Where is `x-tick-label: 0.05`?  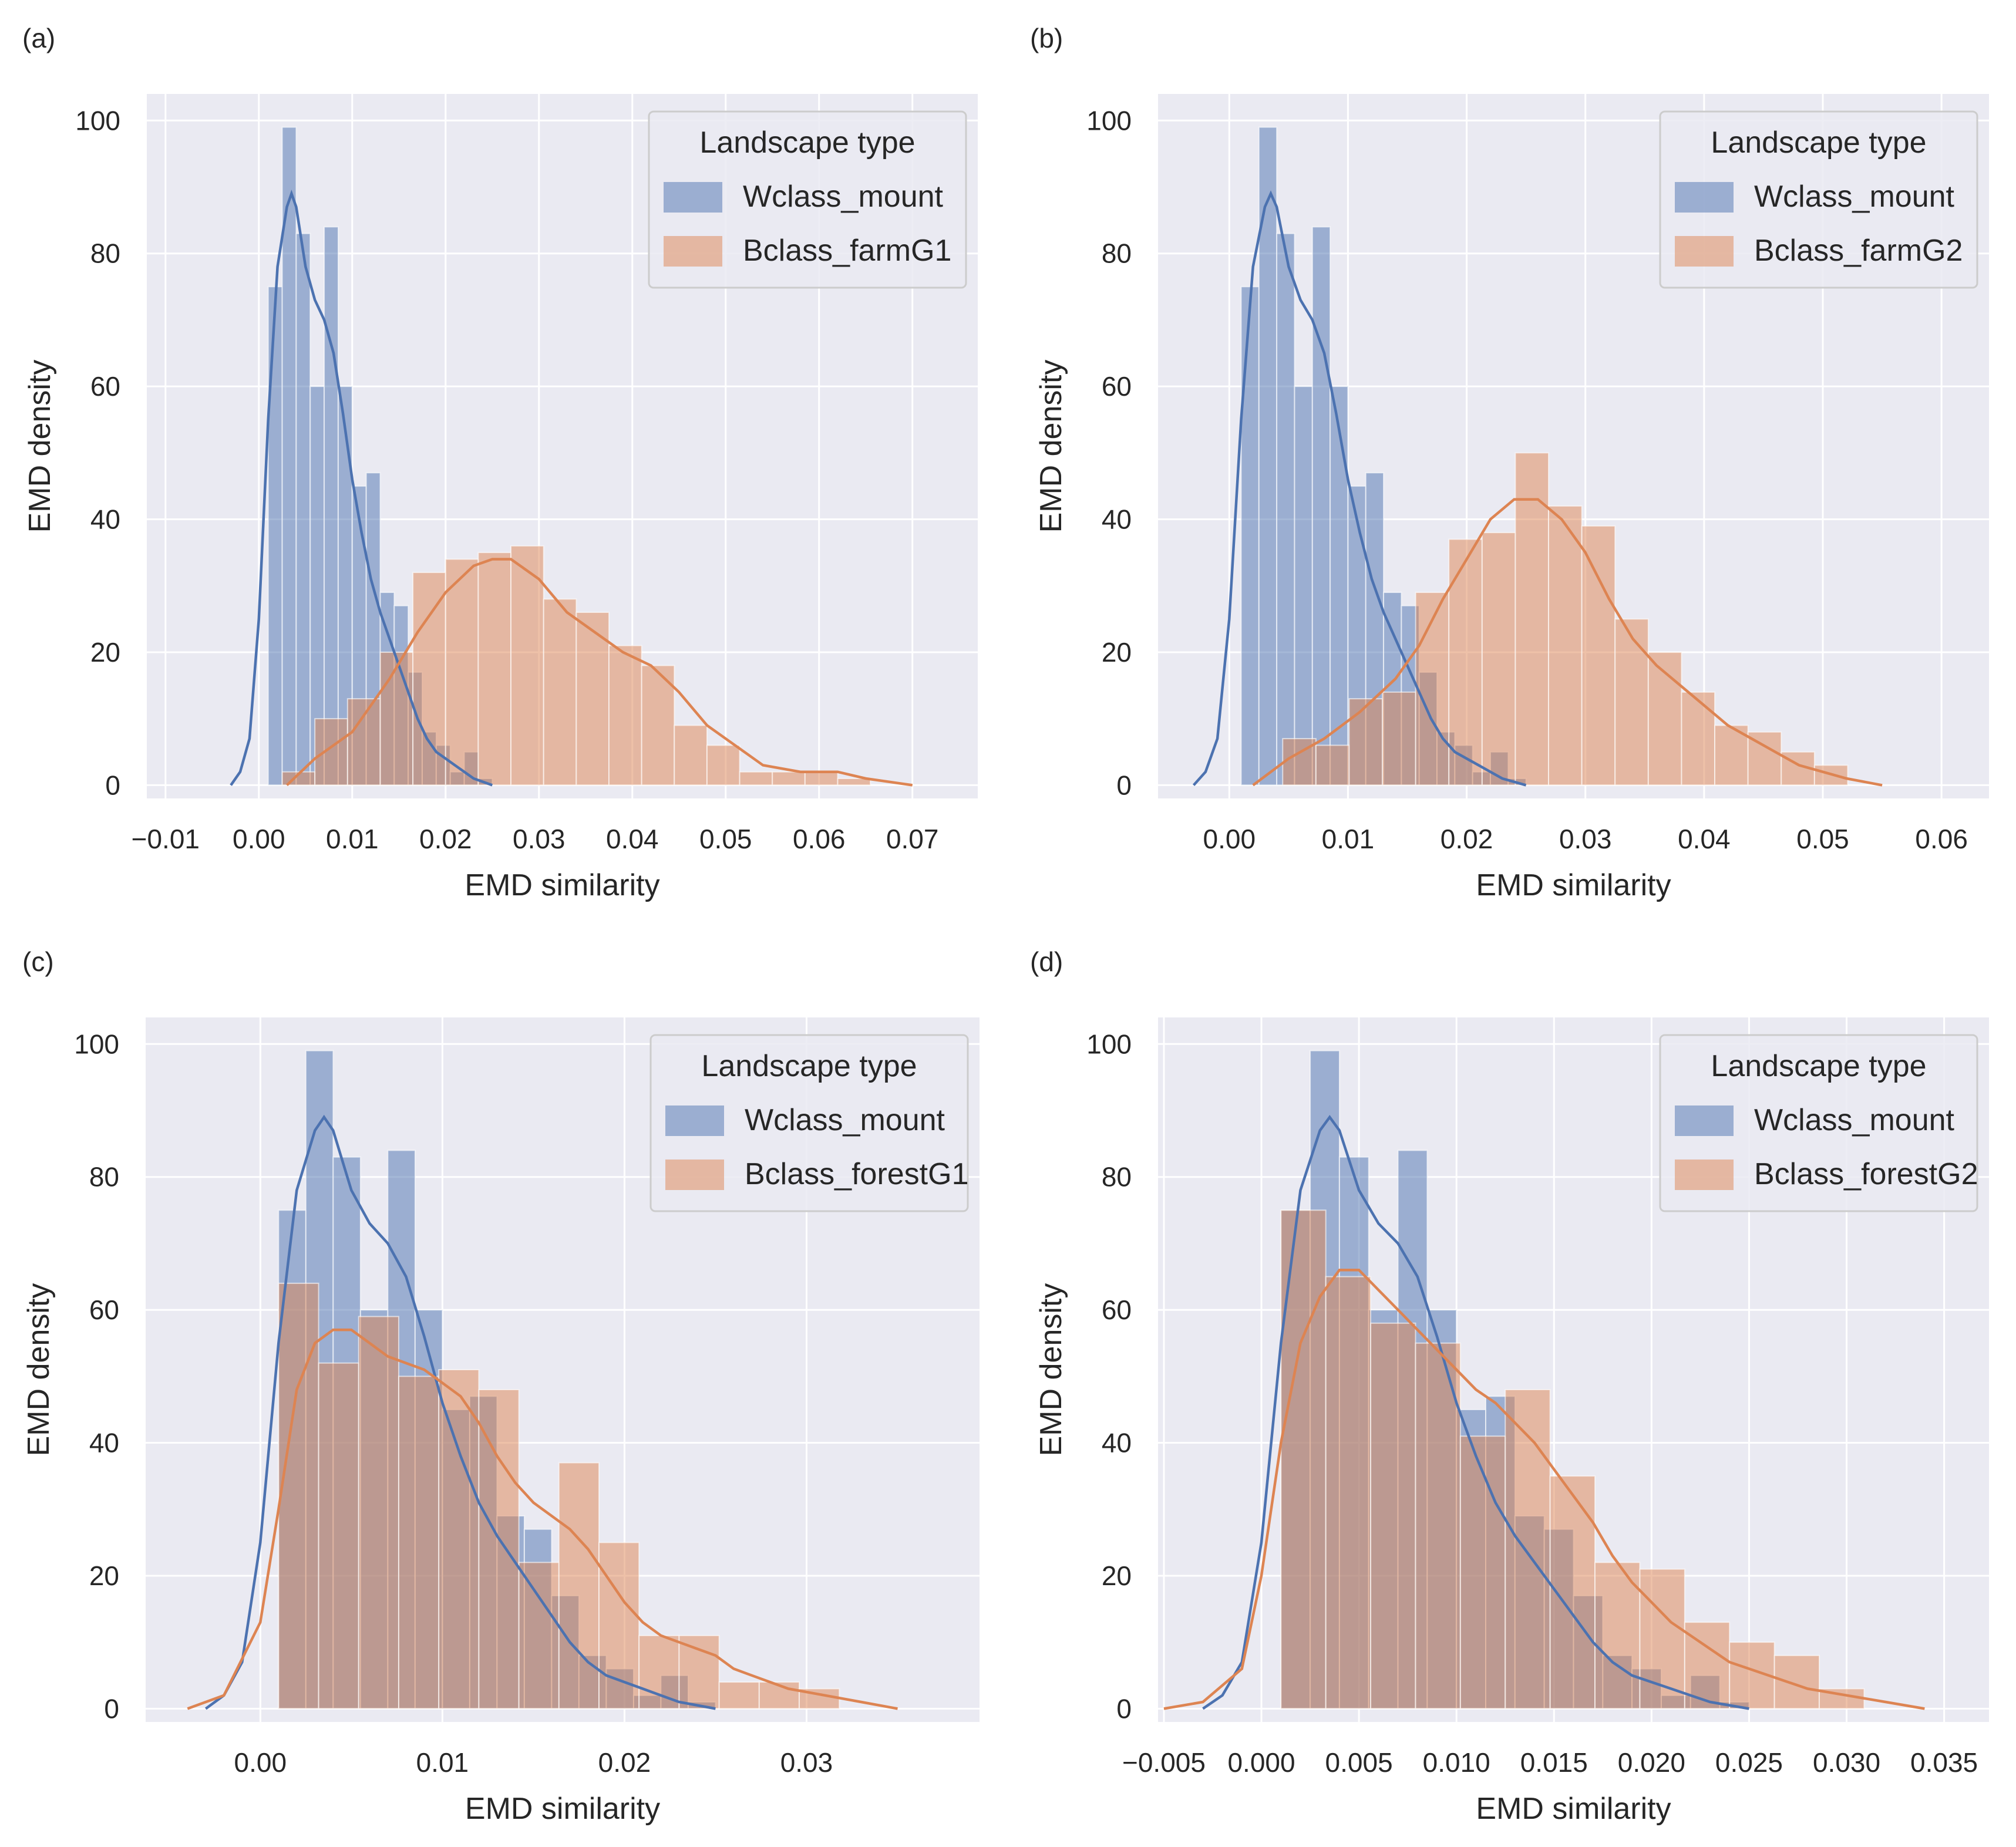
x-tick-label: 0.05 is located at coordinates (1823, 839).